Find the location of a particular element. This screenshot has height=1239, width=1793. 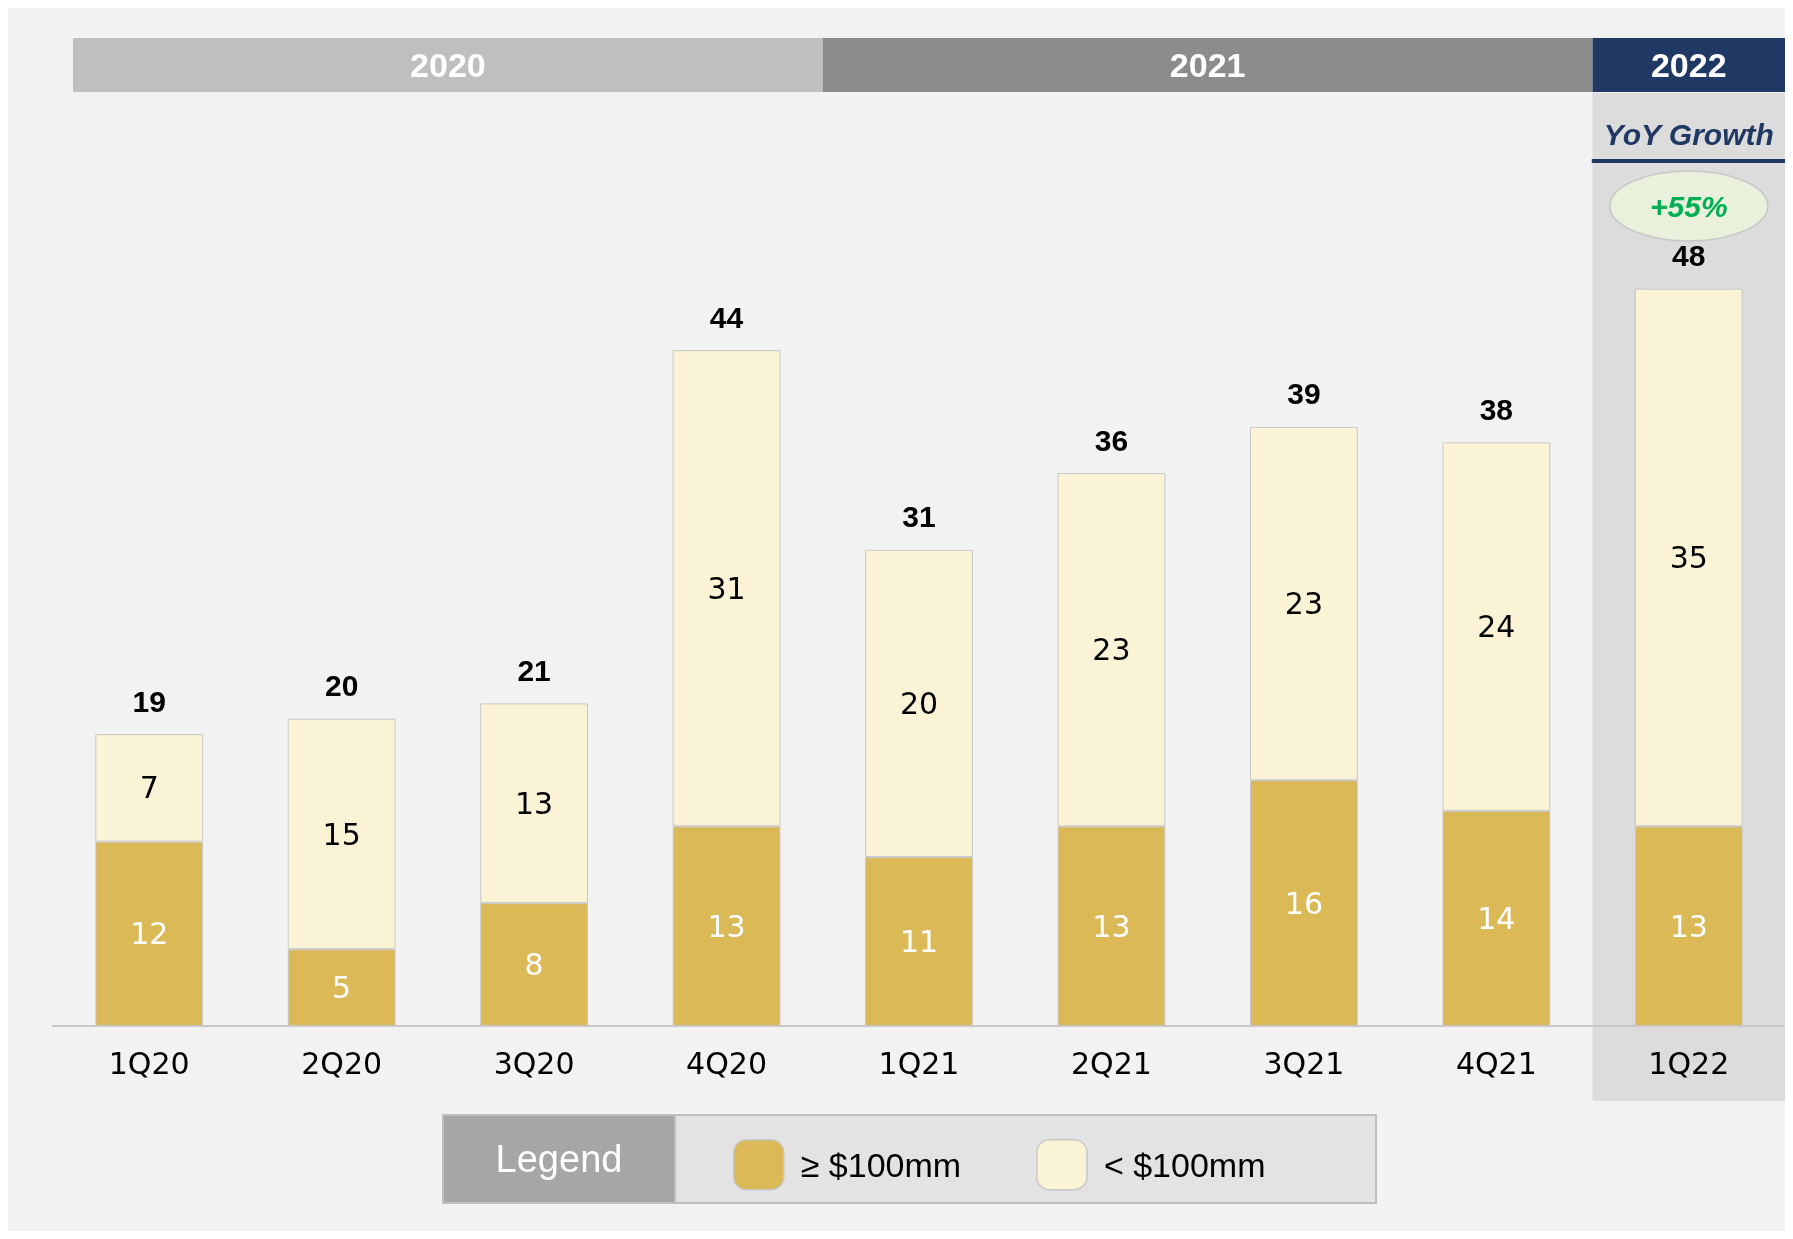

total-label: 36 is located at coordinates (1111, 440).